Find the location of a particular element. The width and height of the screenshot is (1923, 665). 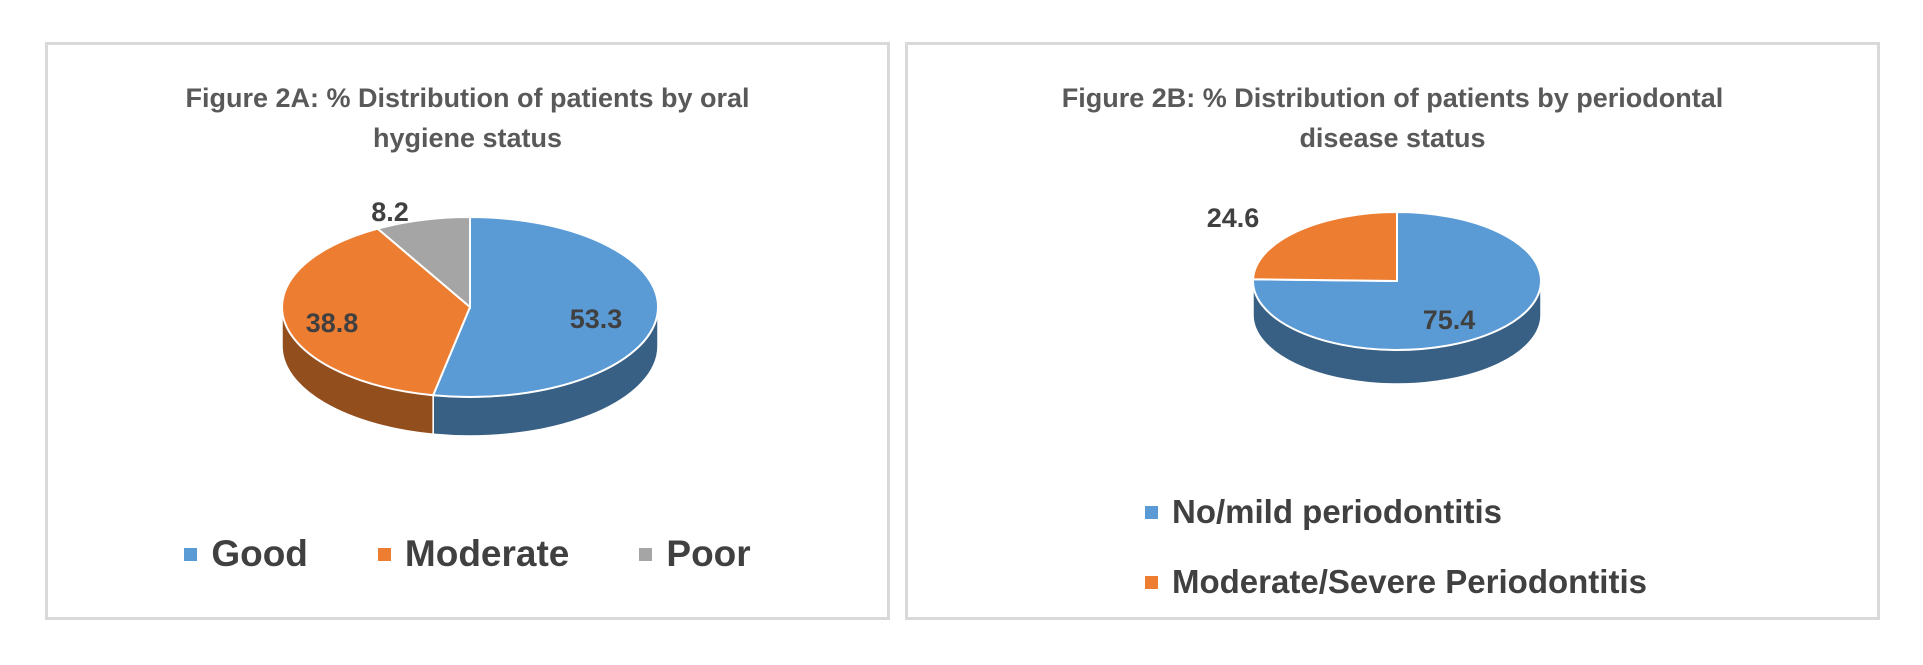

legend-item-moderate-severe: Moderate/Severe Periodontitis is located at coordinates (1396, 582).